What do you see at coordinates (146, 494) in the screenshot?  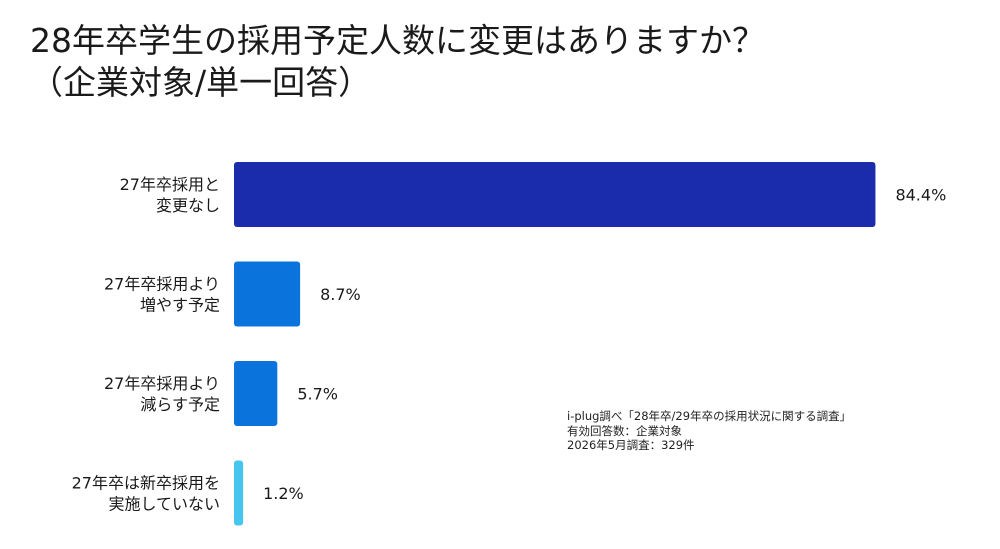 I see `category-label-4: 27年卒は新卒採用を実施していない` at bounding box center [146, 494].